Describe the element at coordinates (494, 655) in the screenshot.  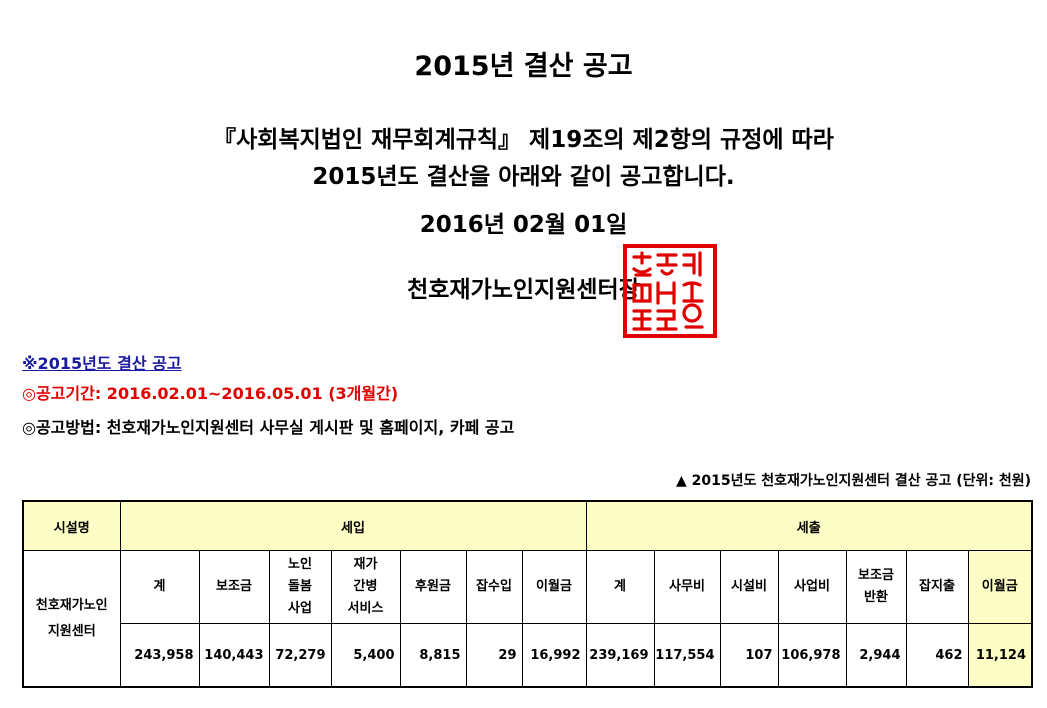
I see `revenue-value-misc-income: 29` at that location.